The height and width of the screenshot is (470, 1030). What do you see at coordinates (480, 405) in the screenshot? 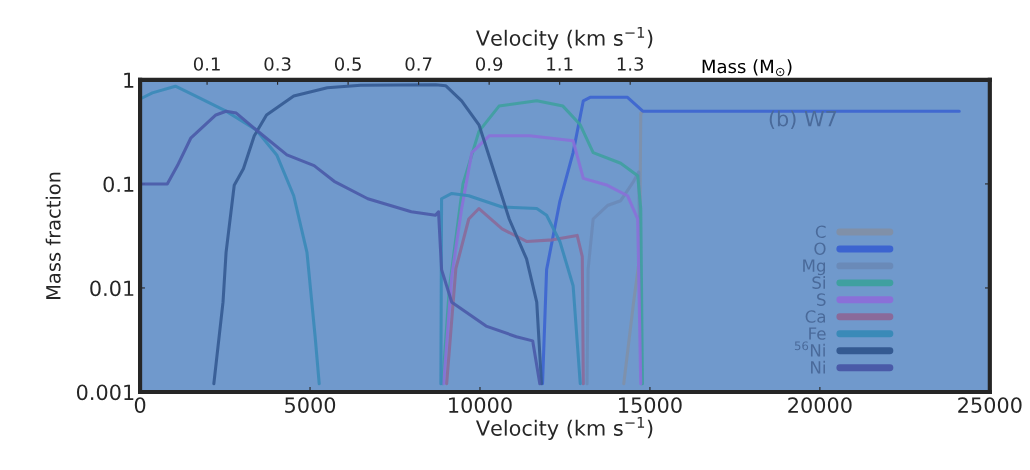
I see `x-tick-label: 10000` at bounding box center [480, 405].